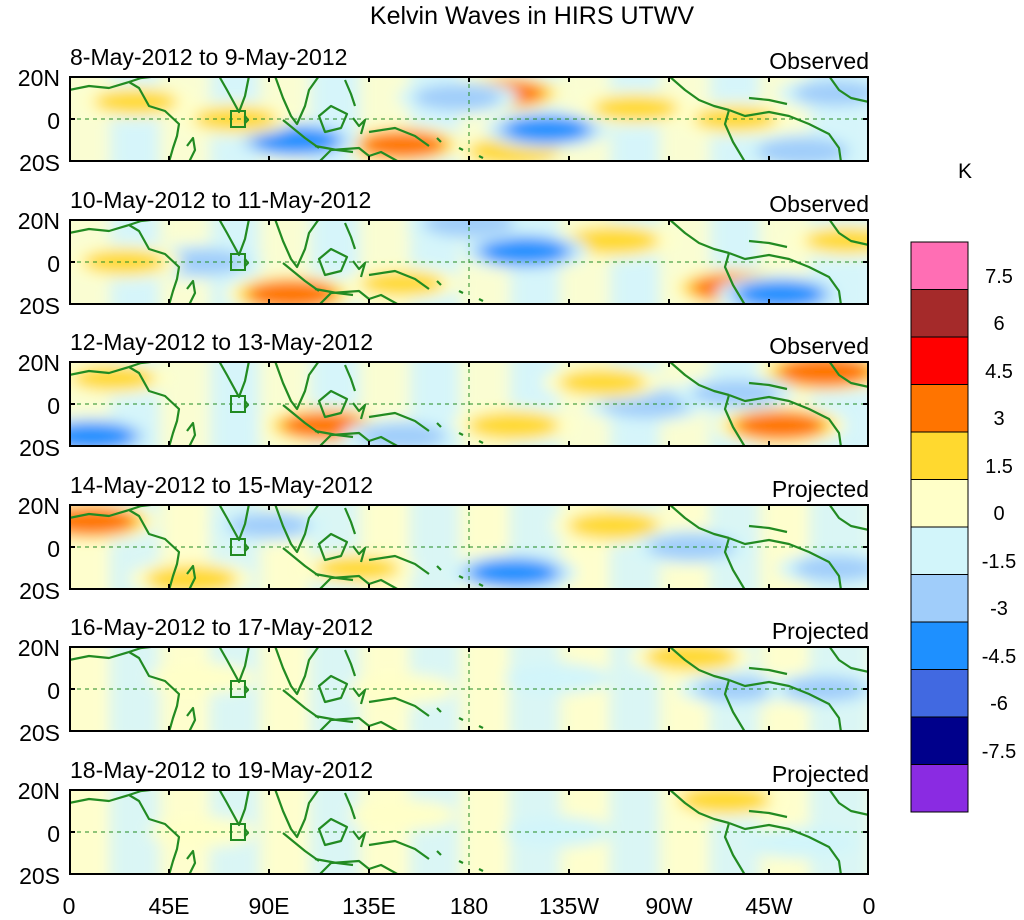 The height and width of the screenshot is (920, 1024). Describe the element at coordinates (532, 16) in the screenshot. I see `chart-title: Kelvin Waves in HIRS UTWV` at that location.